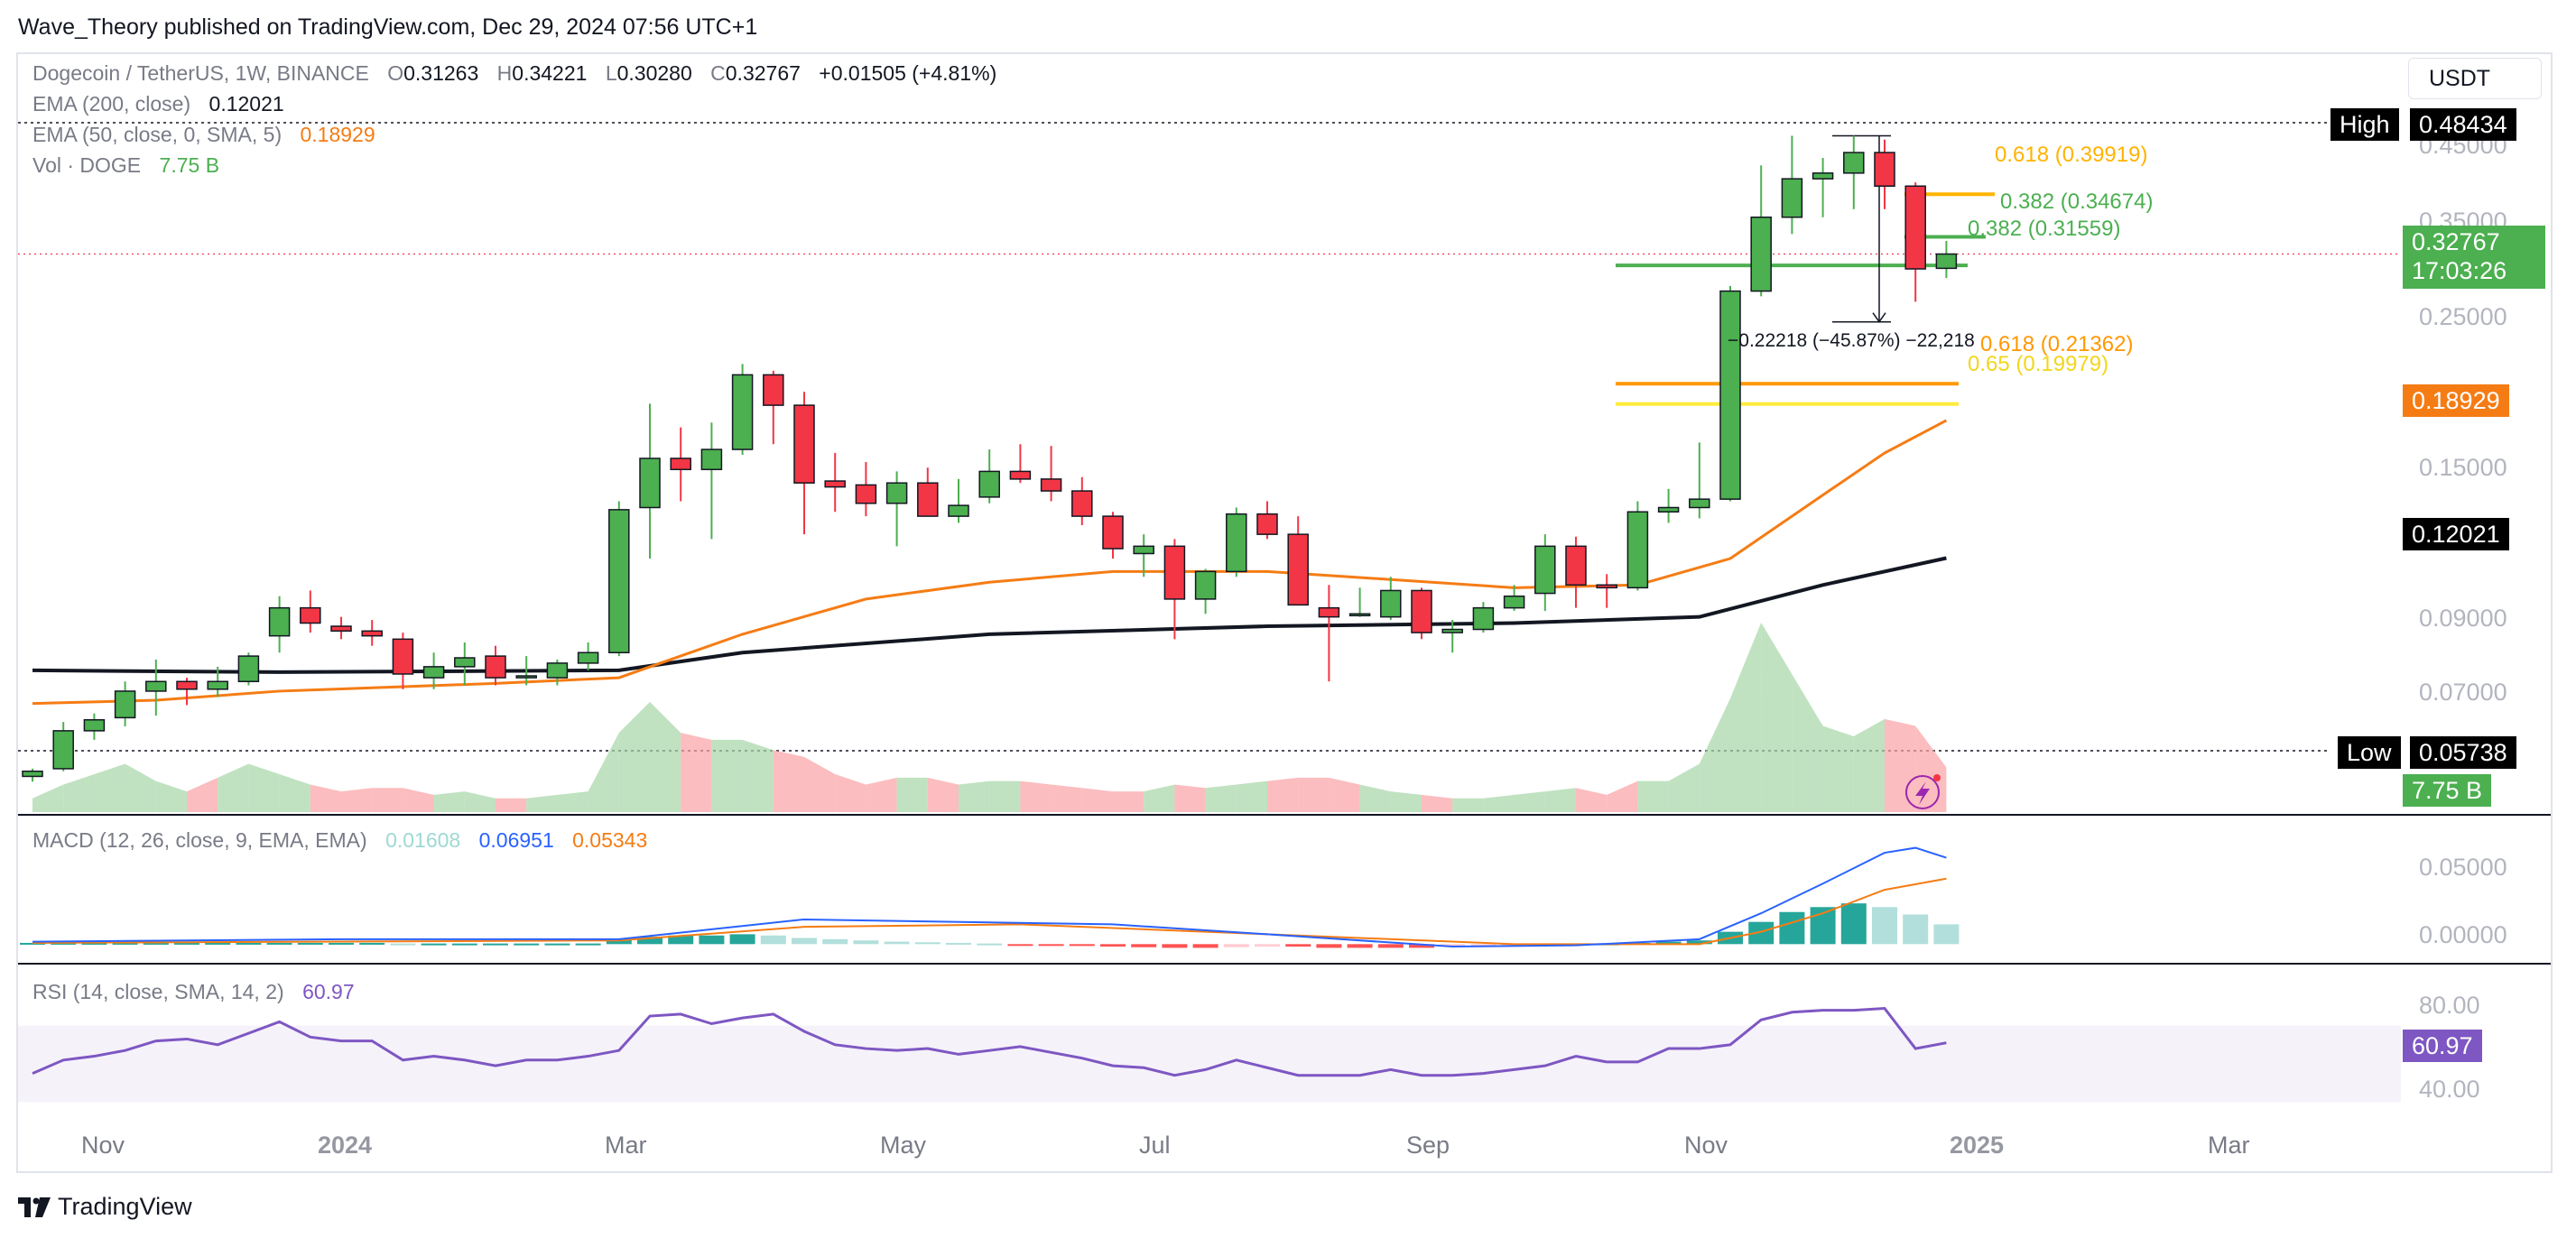 The width and height of the screenshot is (2576, 1238). What do you see at coordinates (2460, 78) in the screenshot?
I see `currency-label: USDT` at bounding box center [2460, 78].